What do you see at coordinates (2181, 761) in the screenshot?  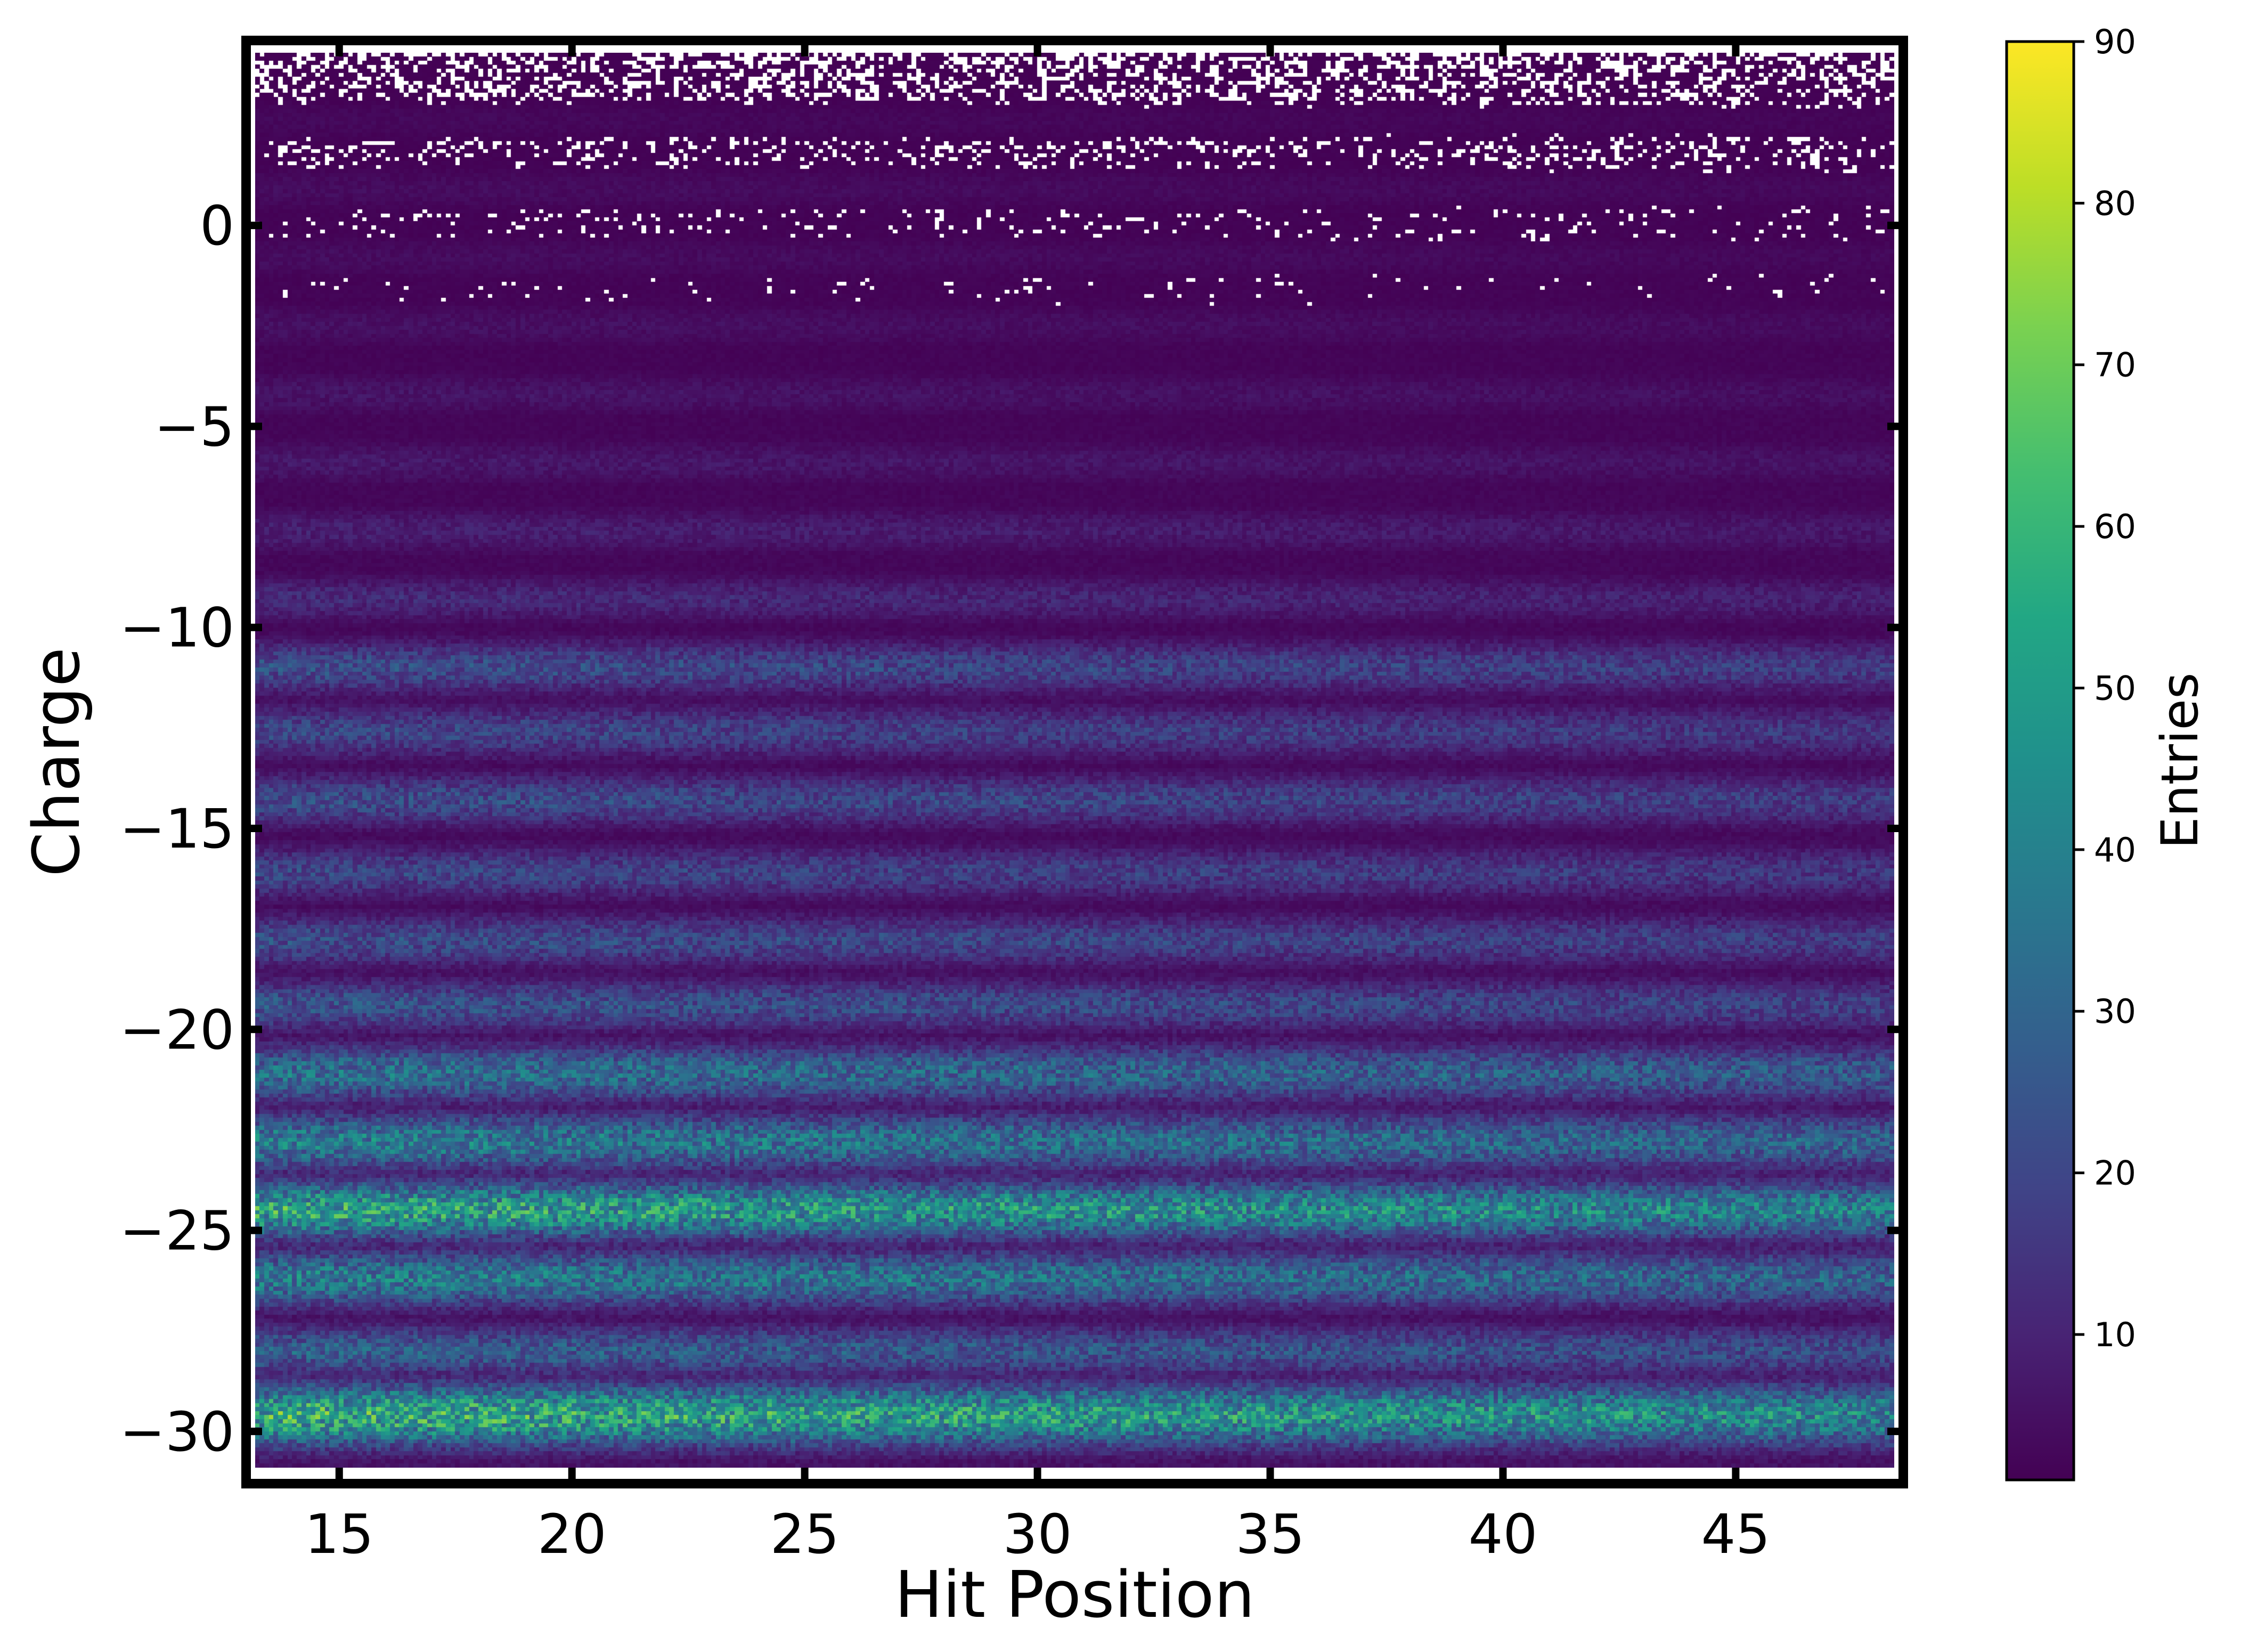 I see `colorbar-label: Entries` at bounding box center [2181, 761].